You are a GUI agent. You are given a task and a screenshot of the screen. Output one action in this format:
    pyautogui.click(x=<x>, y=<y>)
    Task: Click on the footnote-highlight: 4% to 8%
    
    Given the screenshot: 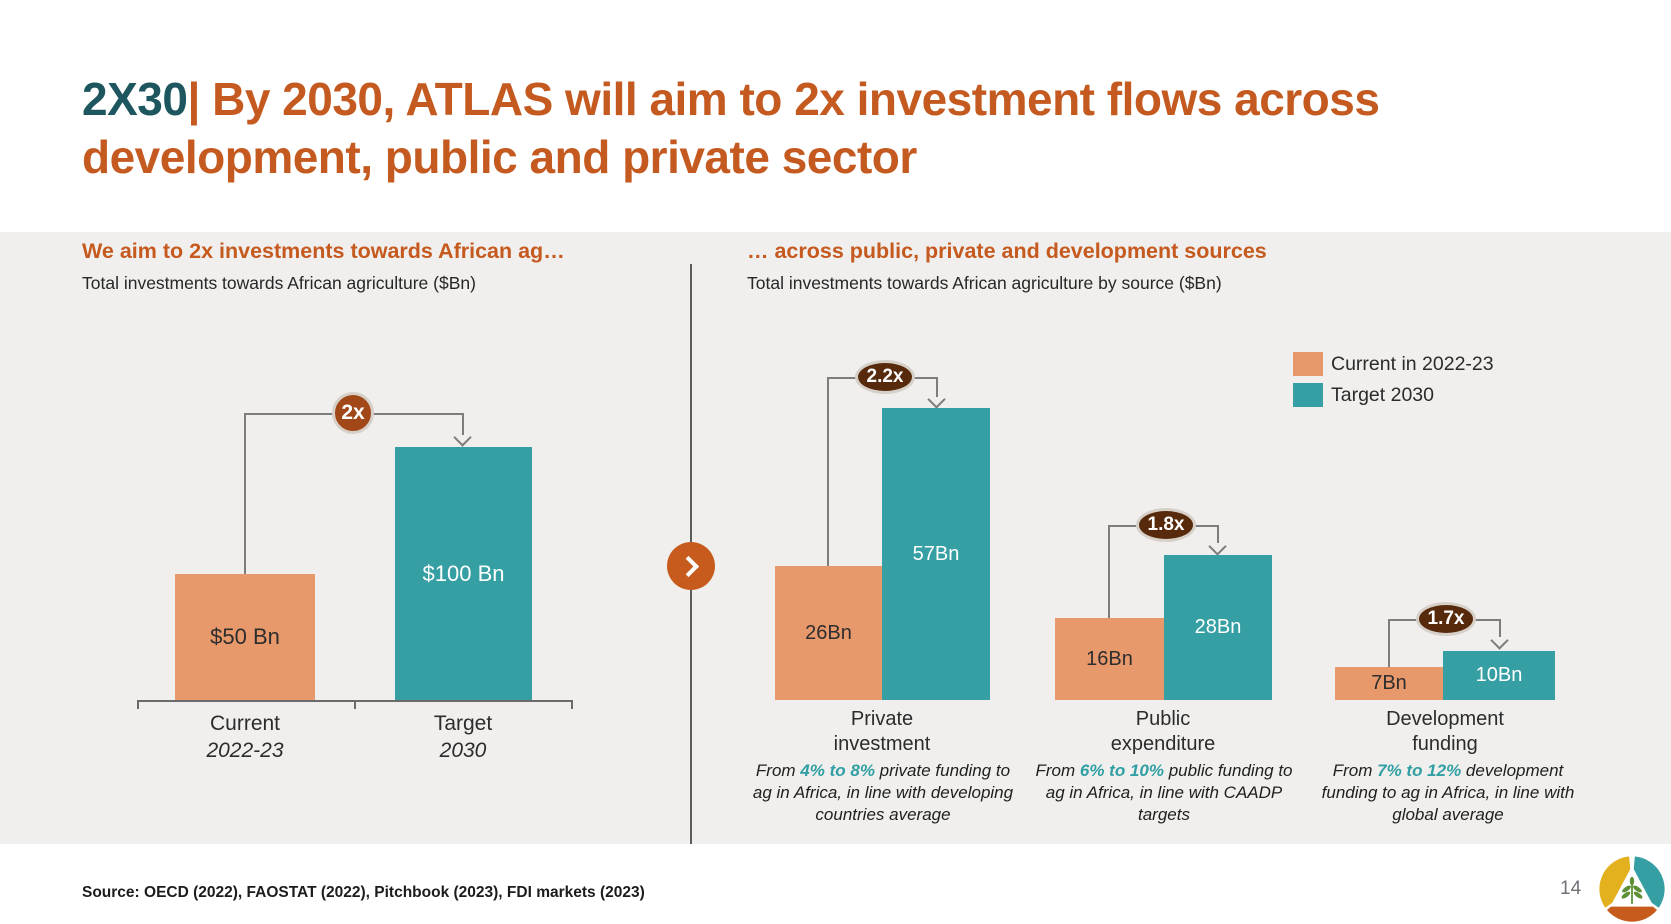 What is the action you would take?
    pyautogui.click(x=837, y=770)
    